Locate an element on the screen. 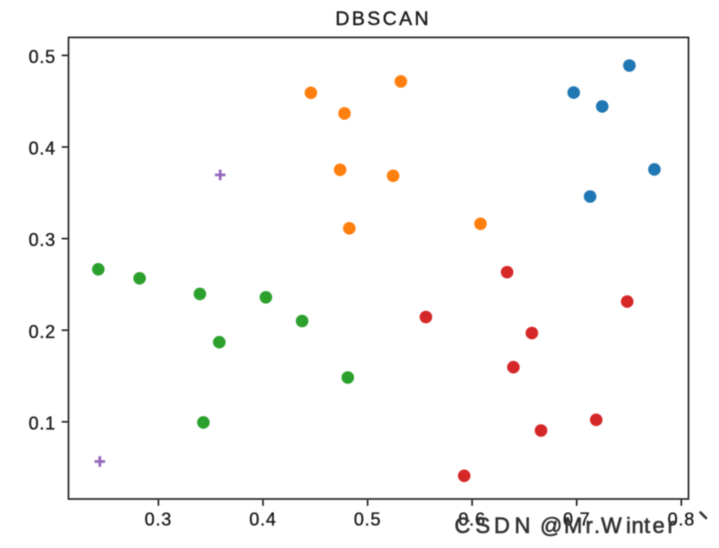 The image size is (719, 548). svg-text: 0.6 is located at coordinates (471, 520).